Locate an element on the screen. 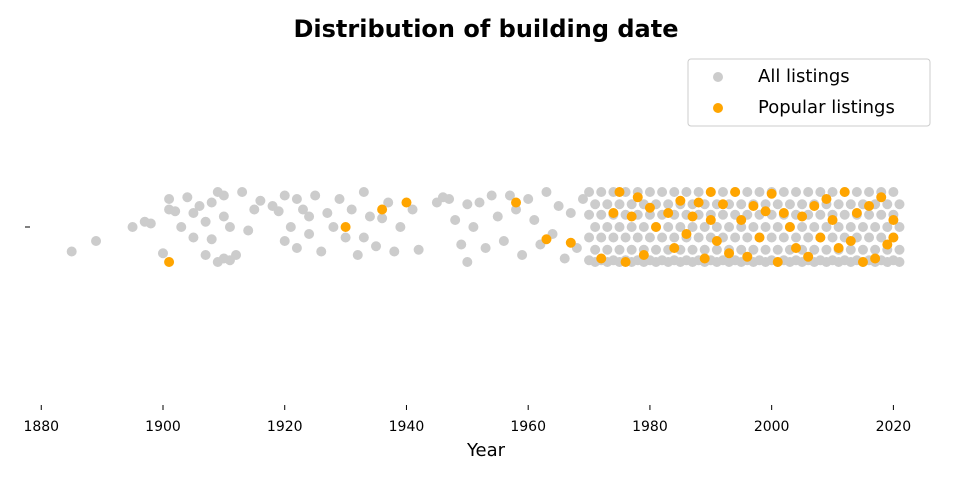 This screenshot has height=480, width=960. x-tick-label: 1920 is located at coordinates (285, 427).